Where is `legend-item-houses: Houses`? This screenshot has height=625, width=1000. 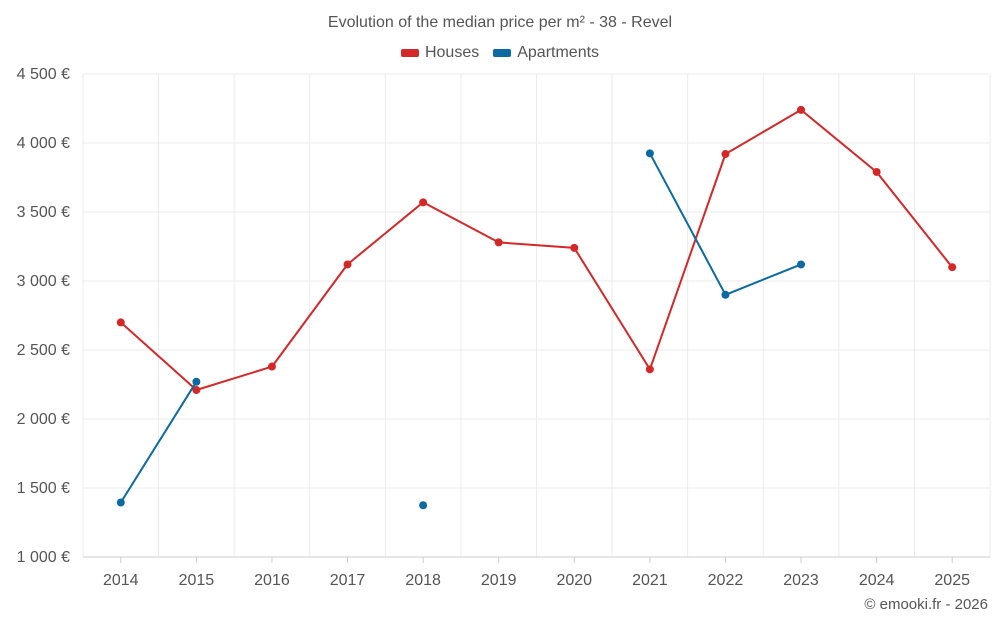 legend-item-houses: Houses is located at coordinates (440, 53).